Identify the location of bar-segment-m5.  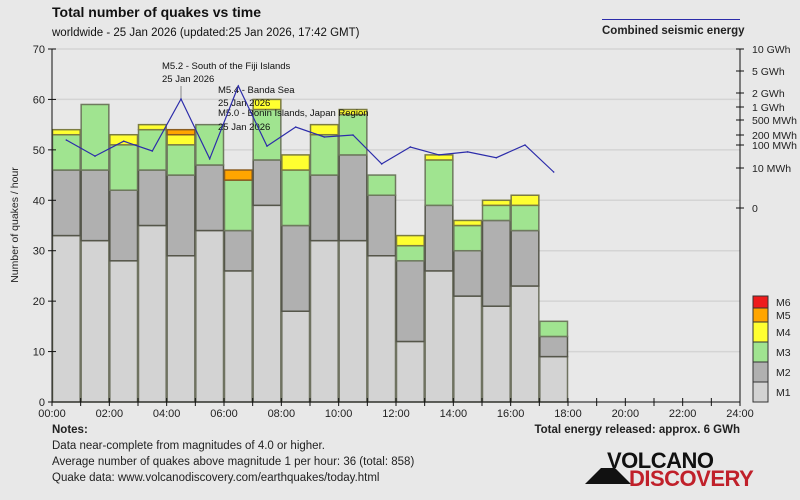
(238, 175).